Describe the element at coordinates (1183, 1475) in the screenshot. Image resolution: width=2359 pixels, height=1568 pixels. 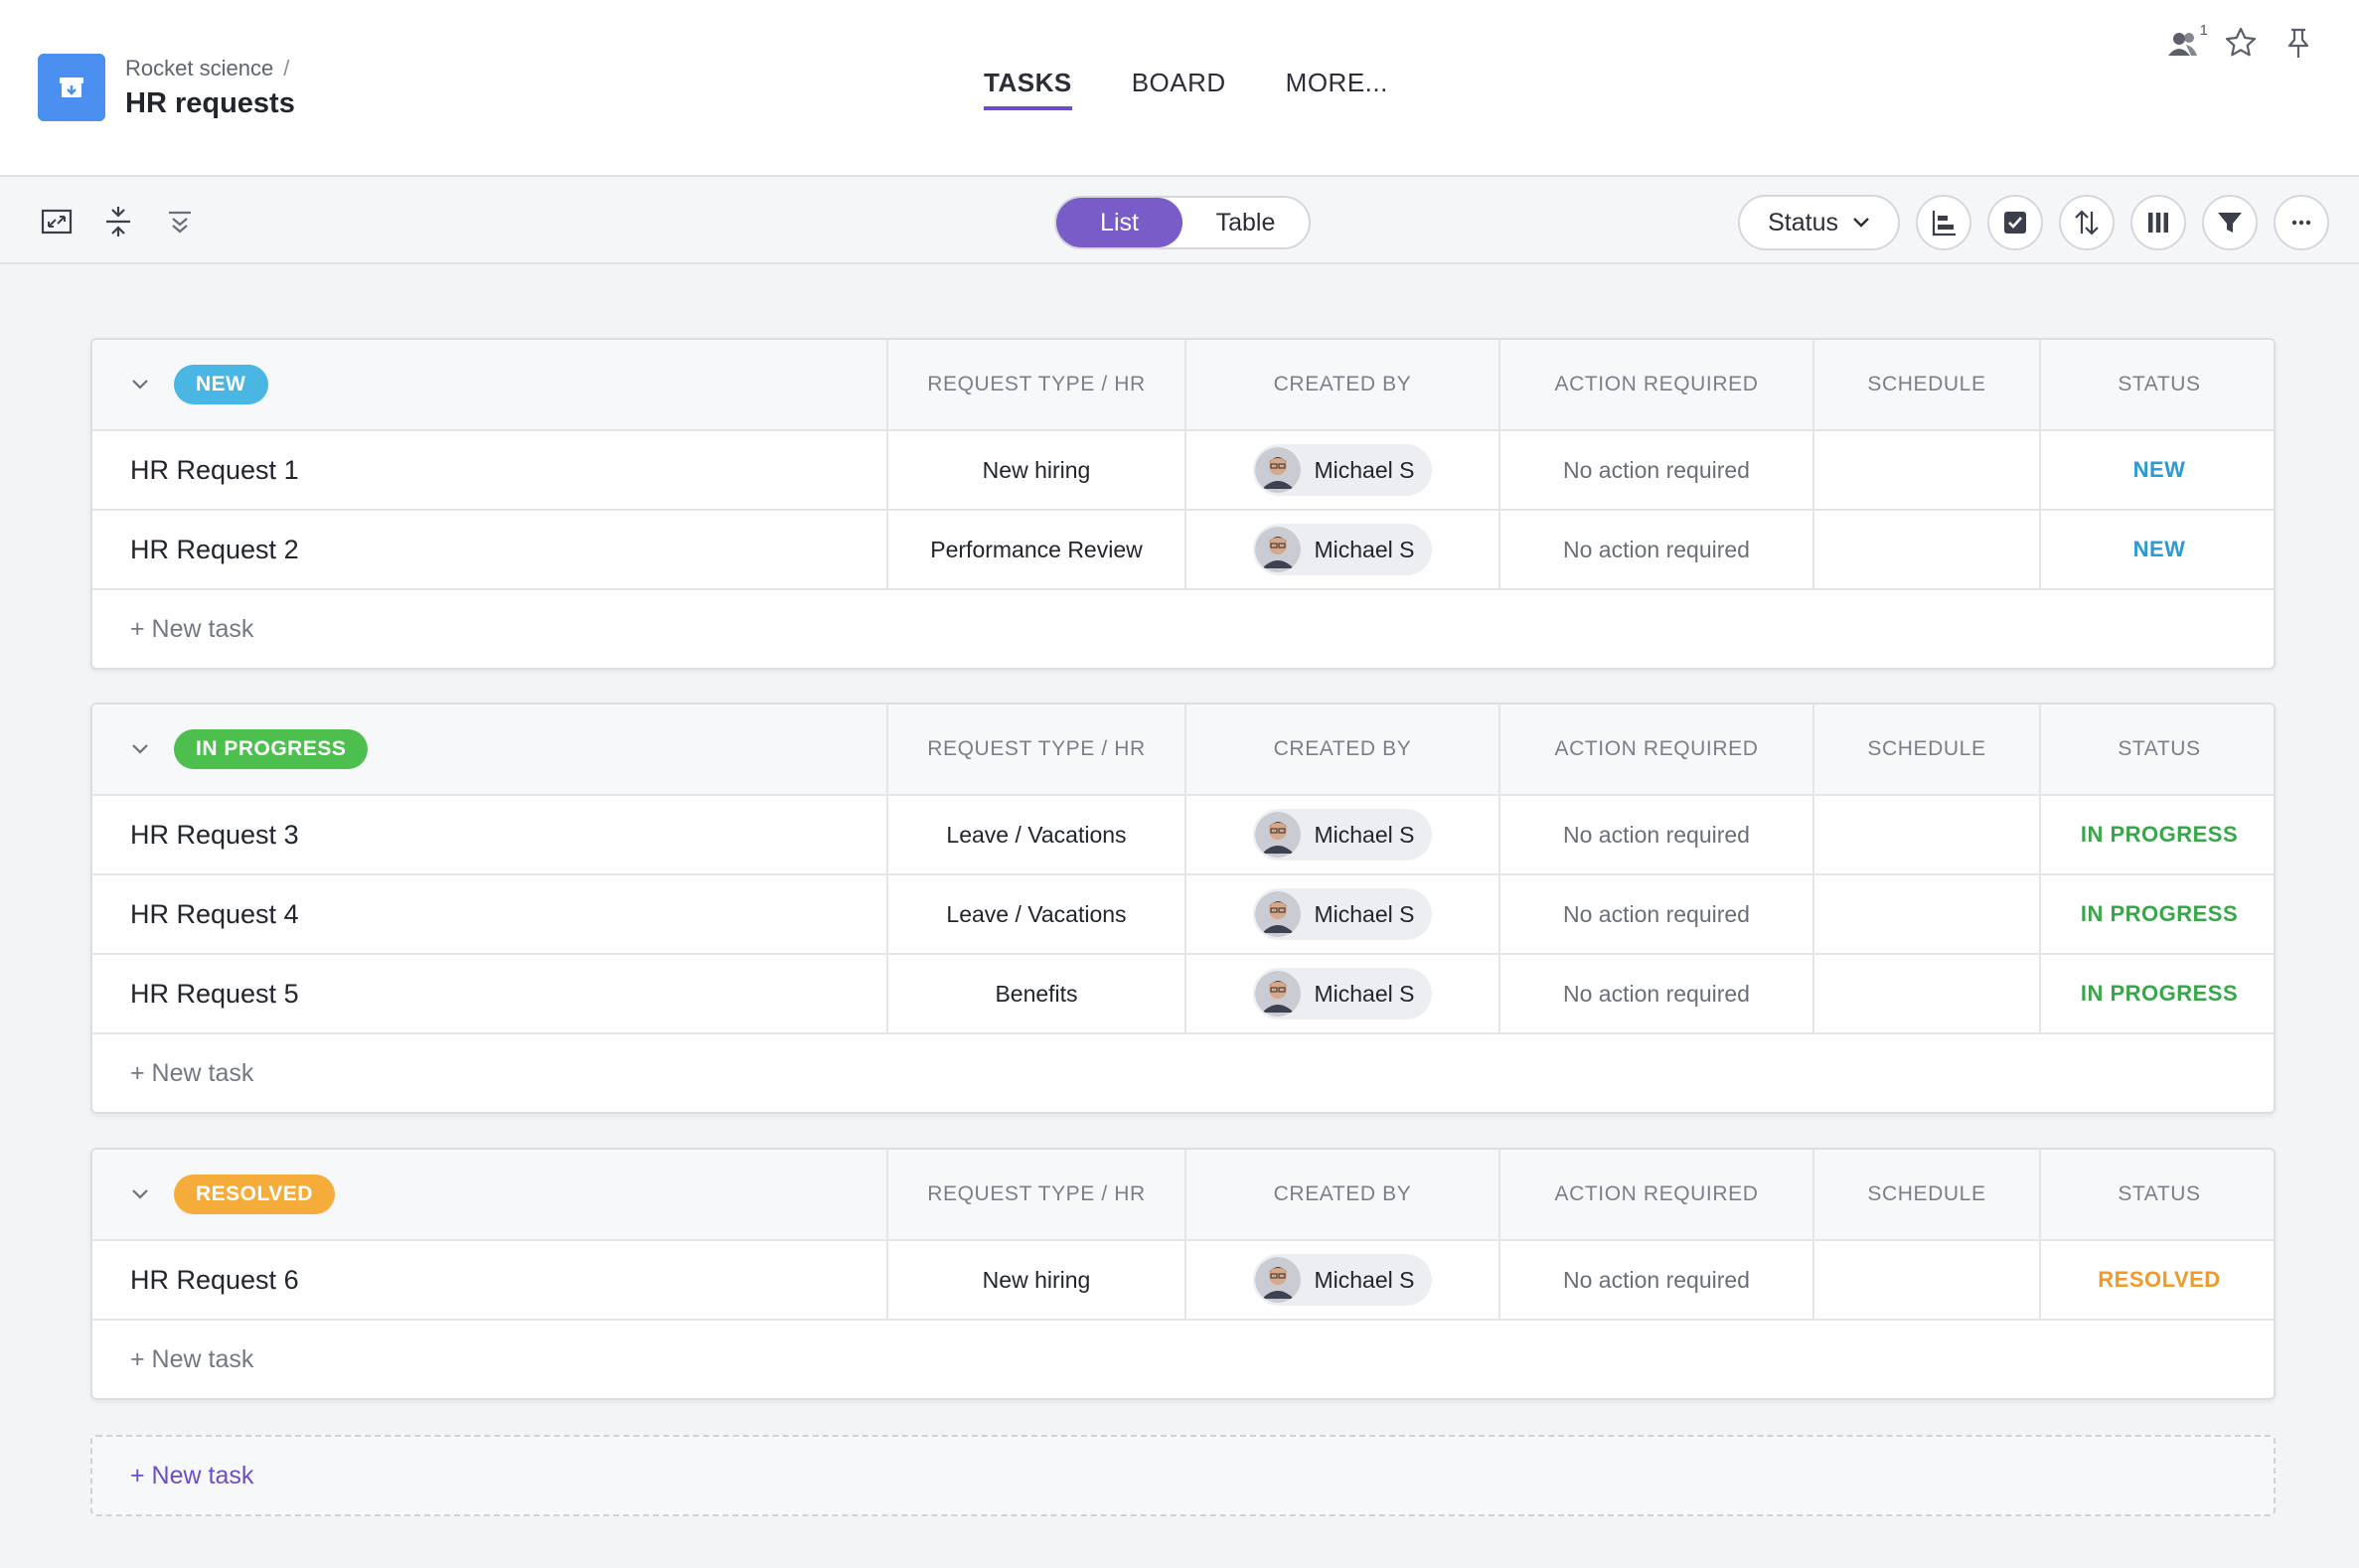
I see `add-task-area: + New task` at that location.